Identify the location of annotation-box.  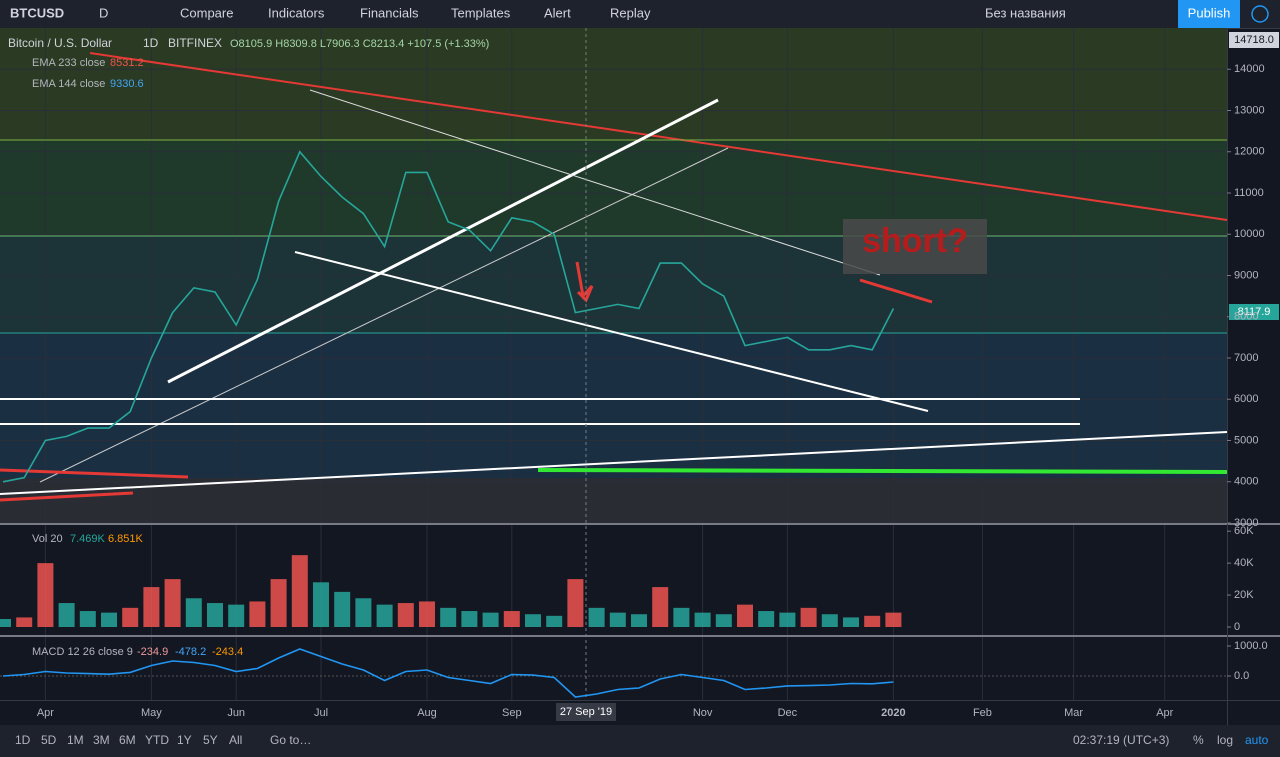
(915, 246).